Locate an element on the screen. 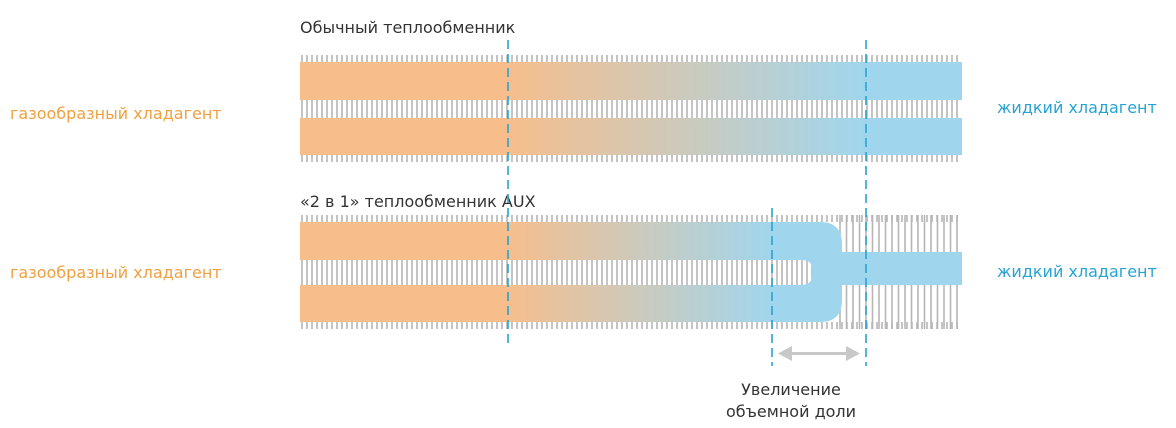 Image resolution: width=1176 pixels, height=428 pixels. caption-line-2: объемной доли is located at coordinates (791, 411).